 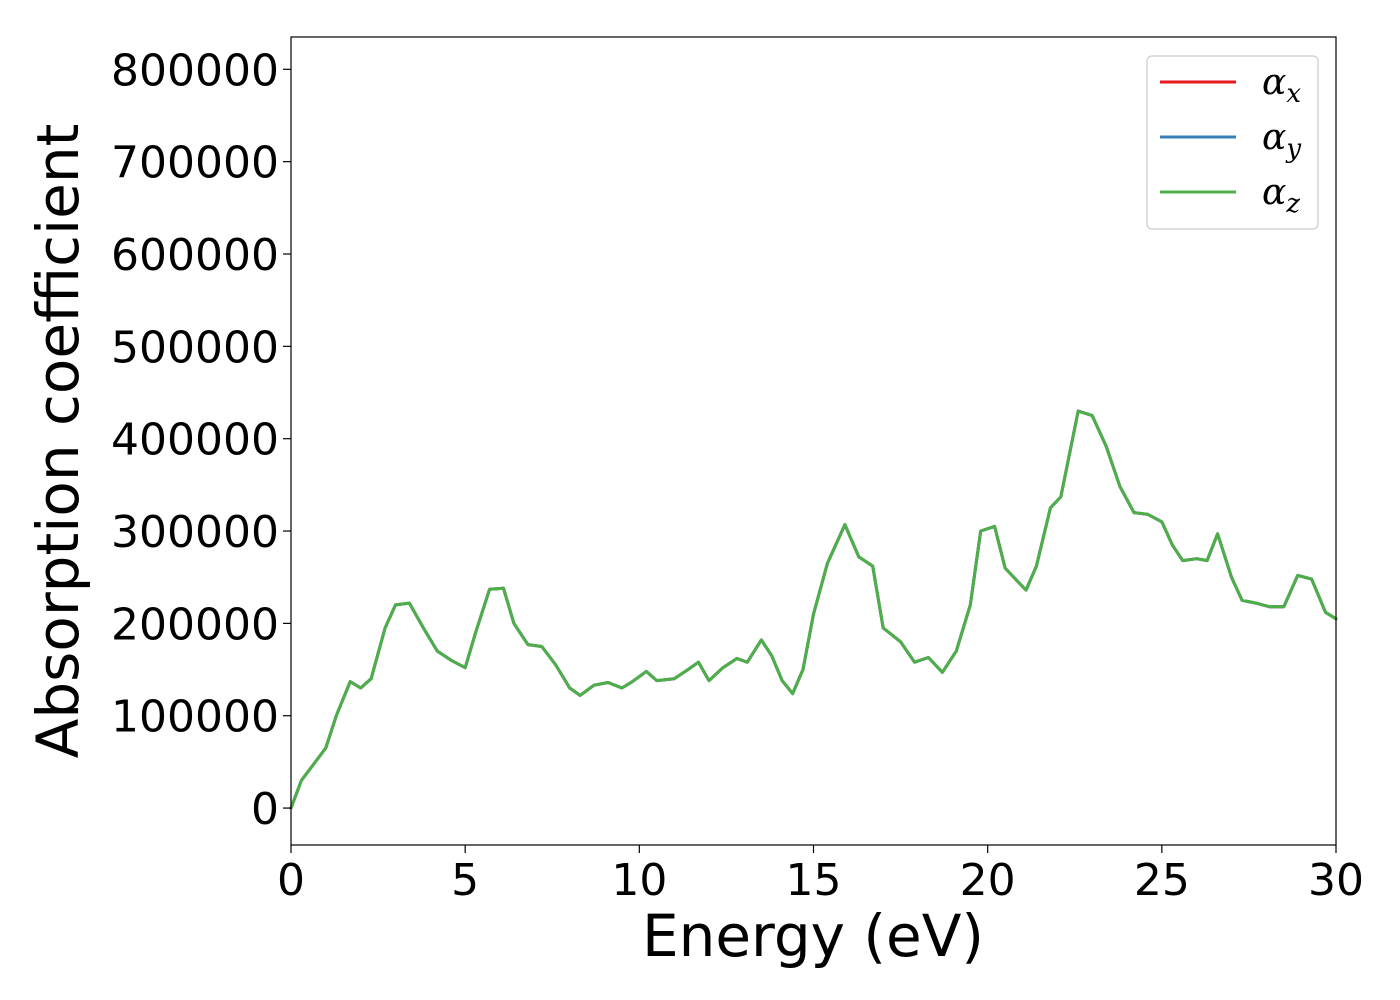 What do you see at coordinates (291, 880) in the screenshot?
I see `x-tick-label: 0` at bounding box center [291, 880].